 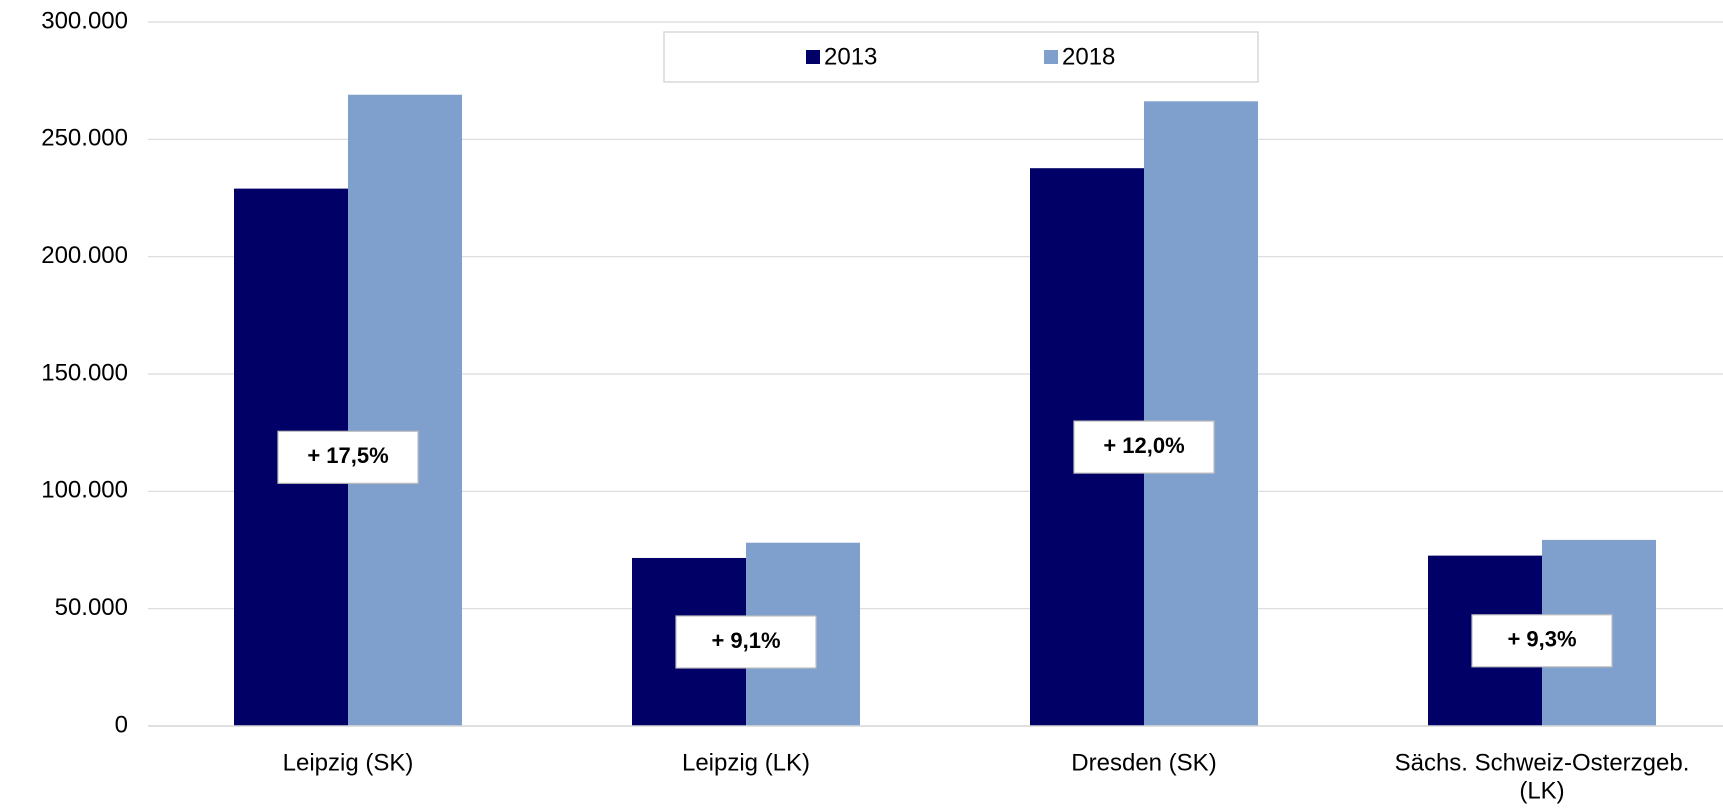 I want to click on annotation: + 17,5%, so click(x=347, y=455).